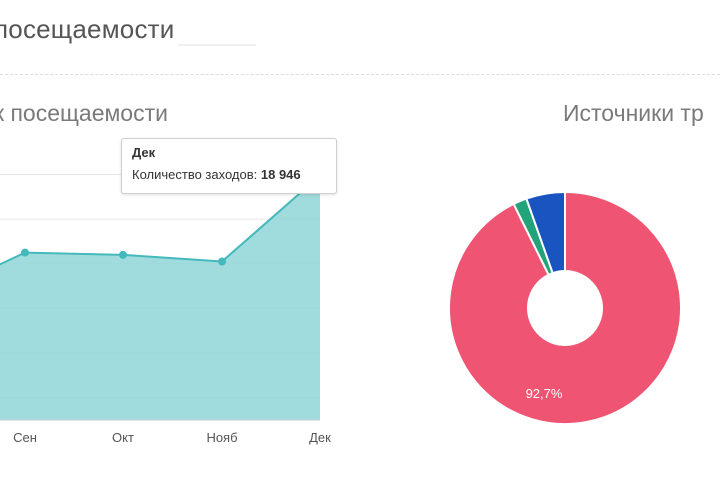  I want to click on x-tick-label: Нояб, so click(221, 437).